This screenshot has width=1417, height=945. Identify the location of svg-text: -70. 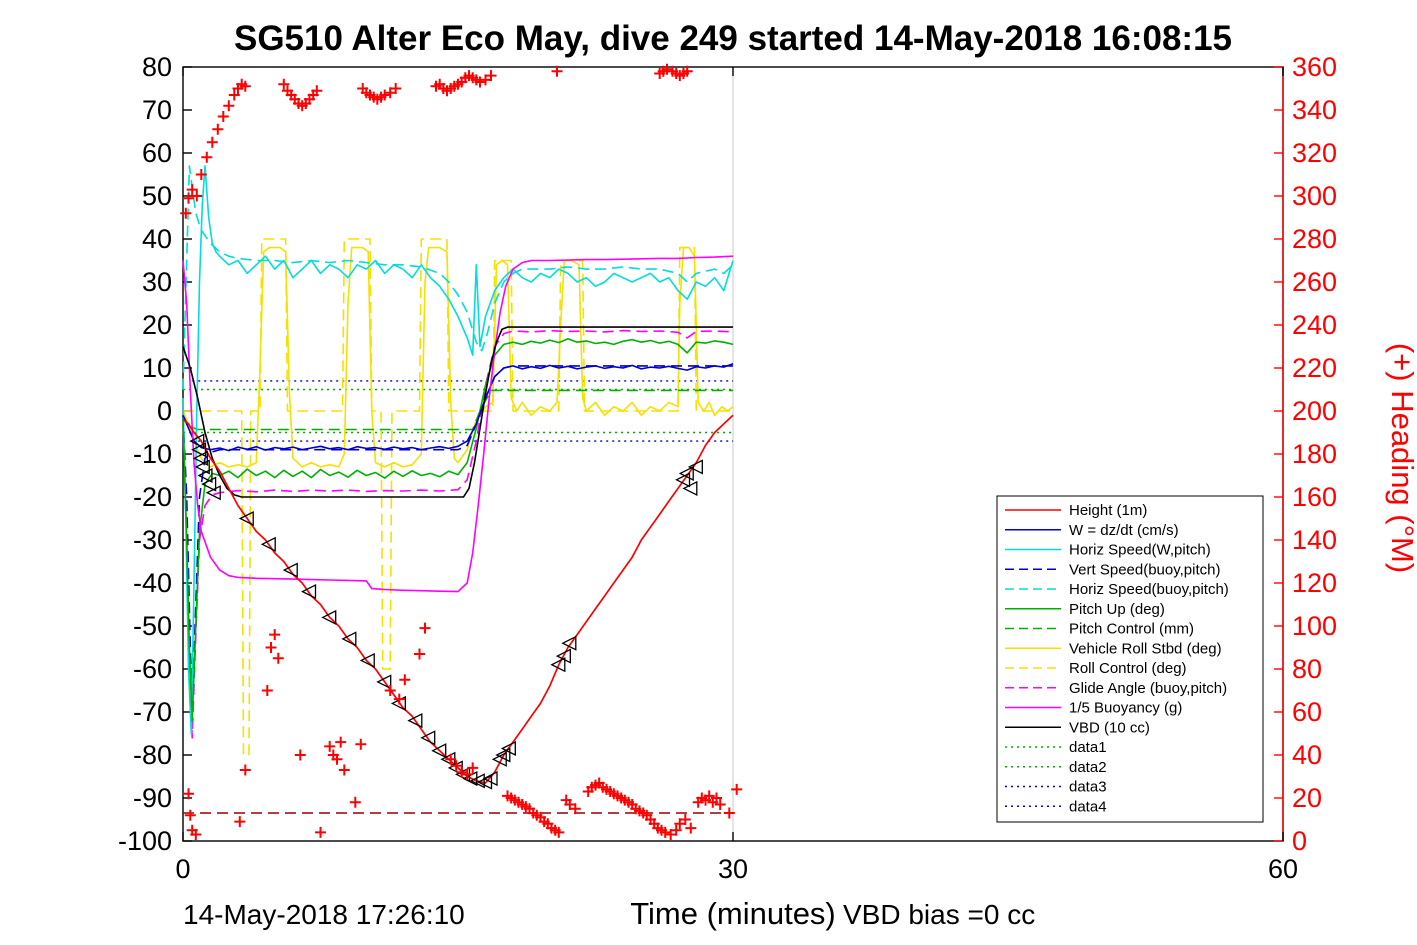
(152, 712).